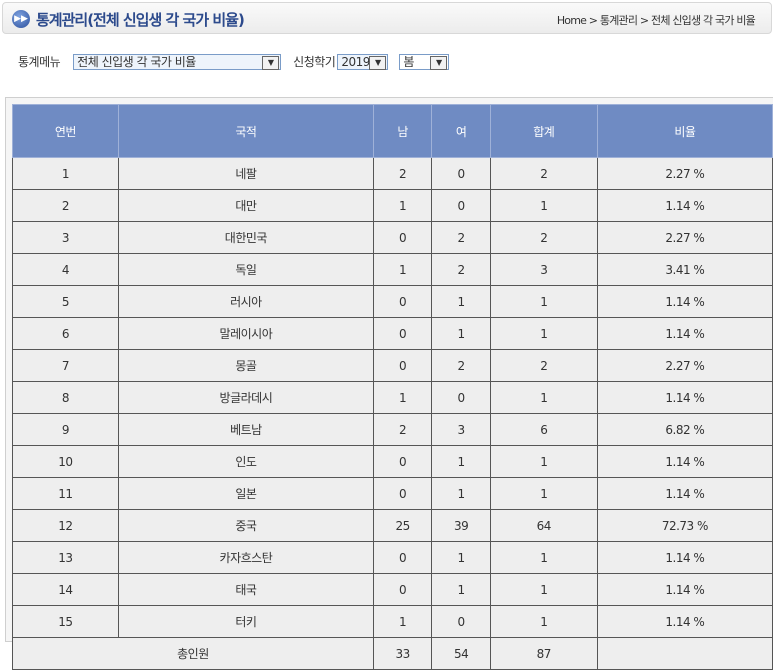 This screenshot has height=670, width=773. I want to click on table-row: 14 태국 0 1 1 1.14 %, so click(392, 589).